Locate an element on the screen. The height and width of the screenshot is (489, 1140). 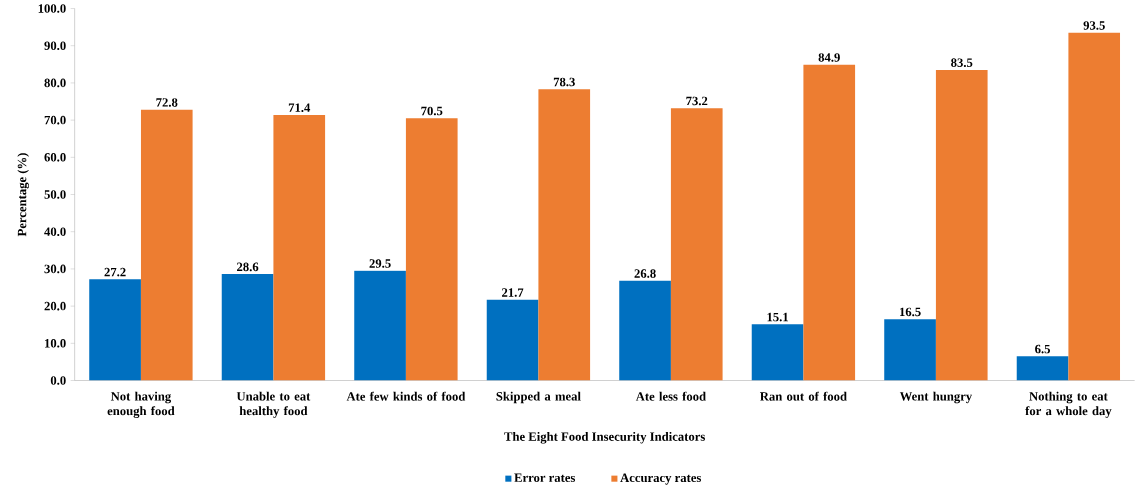
data-label: 73.2 is located at coordinates (697, 101).